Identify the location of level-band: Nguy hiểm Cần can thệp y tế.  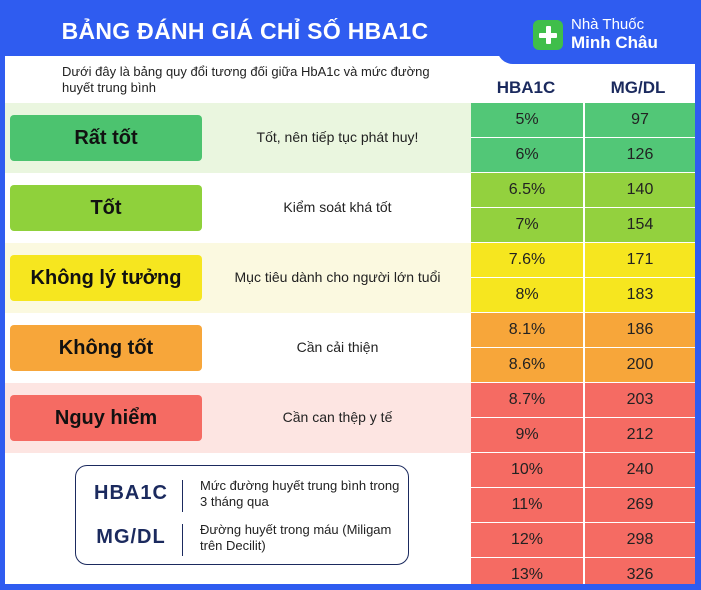
(238, 418).